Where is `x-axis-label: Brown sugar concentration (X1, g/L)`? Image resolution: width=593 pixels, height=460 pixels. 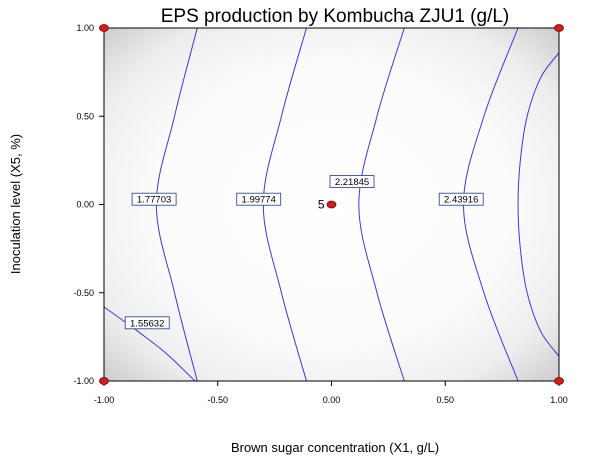
x-axis-label: Brown sugar concentration (X1, g/L) is located at coordinates (335, 447).